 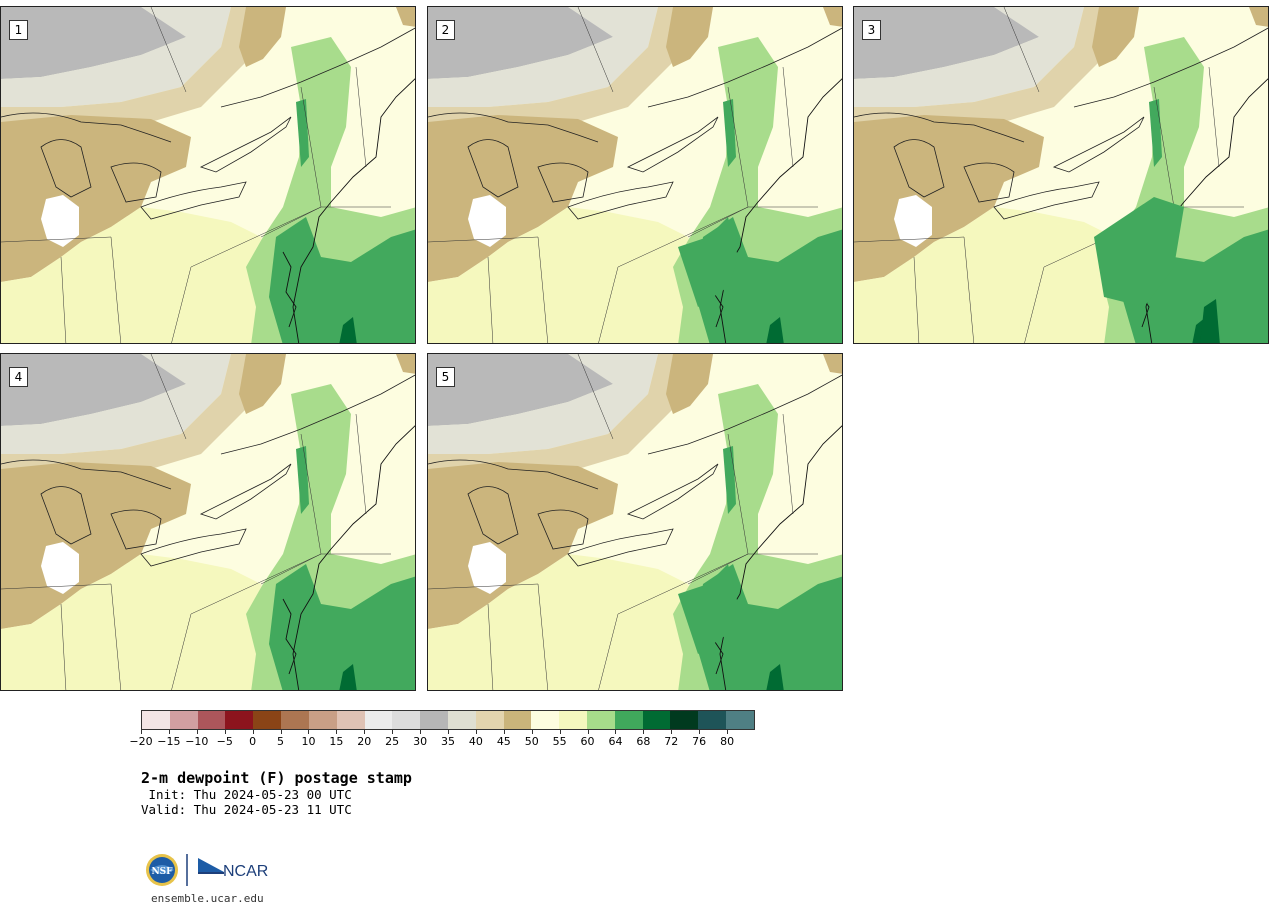 What do you see at coordinates (448, 741) in the screenshot?
I see `colorbar-tick-label: 35` at bounding box center [448, 741].